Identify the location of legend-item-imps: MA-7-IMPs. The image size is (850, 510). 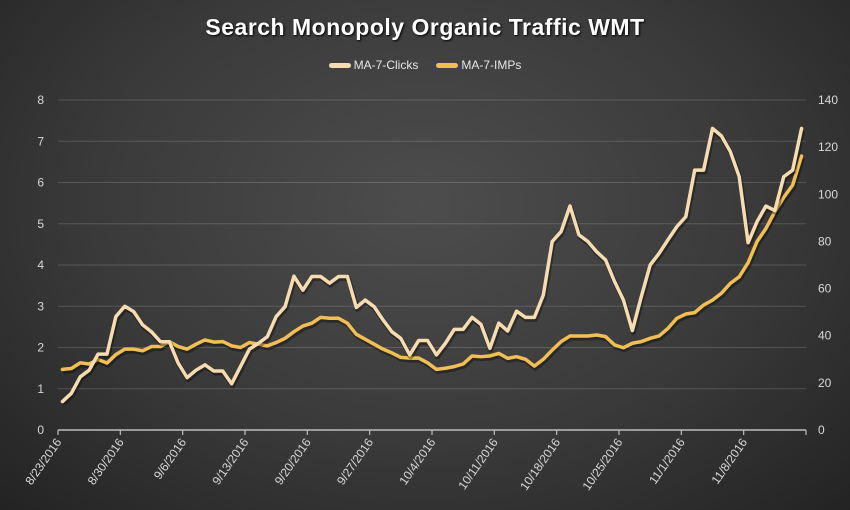
(478, 65).